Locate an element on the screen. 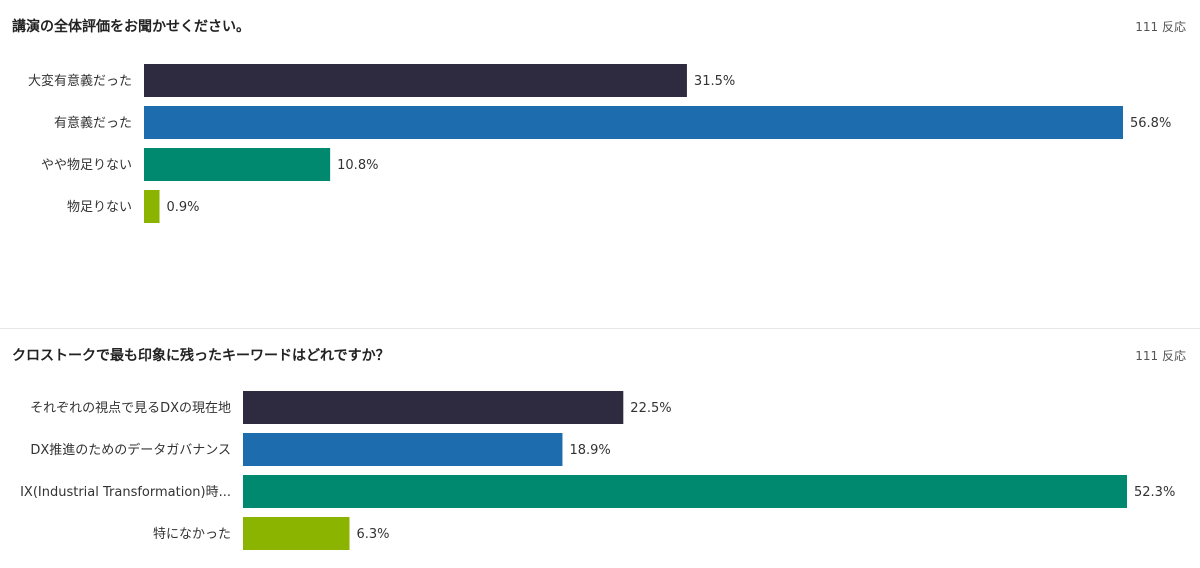 This screenshot has width=1200, height=568. question-title: 講演の全体評価をお聞かせください。 is located at coordinates (131, 27).